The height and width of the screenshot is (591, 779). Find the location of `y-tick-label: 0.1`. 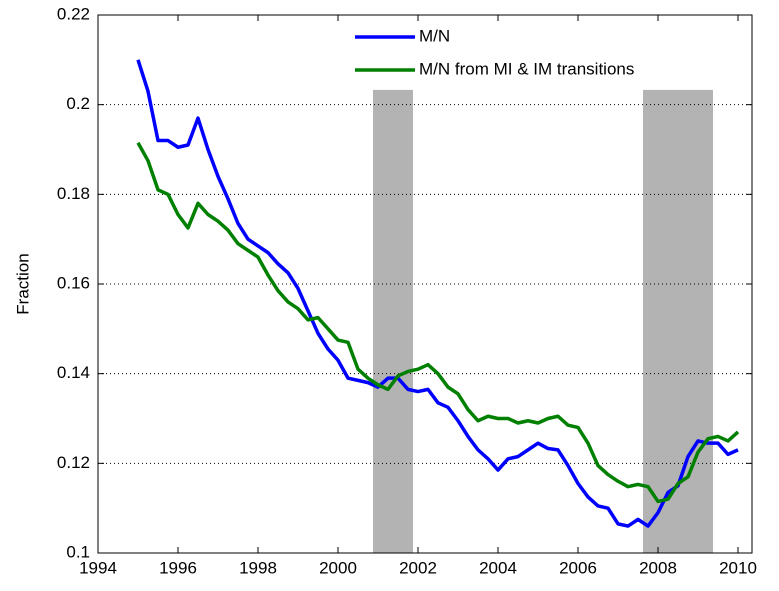

y-tick-label: 0.1 is located at coordinates (78, 551).